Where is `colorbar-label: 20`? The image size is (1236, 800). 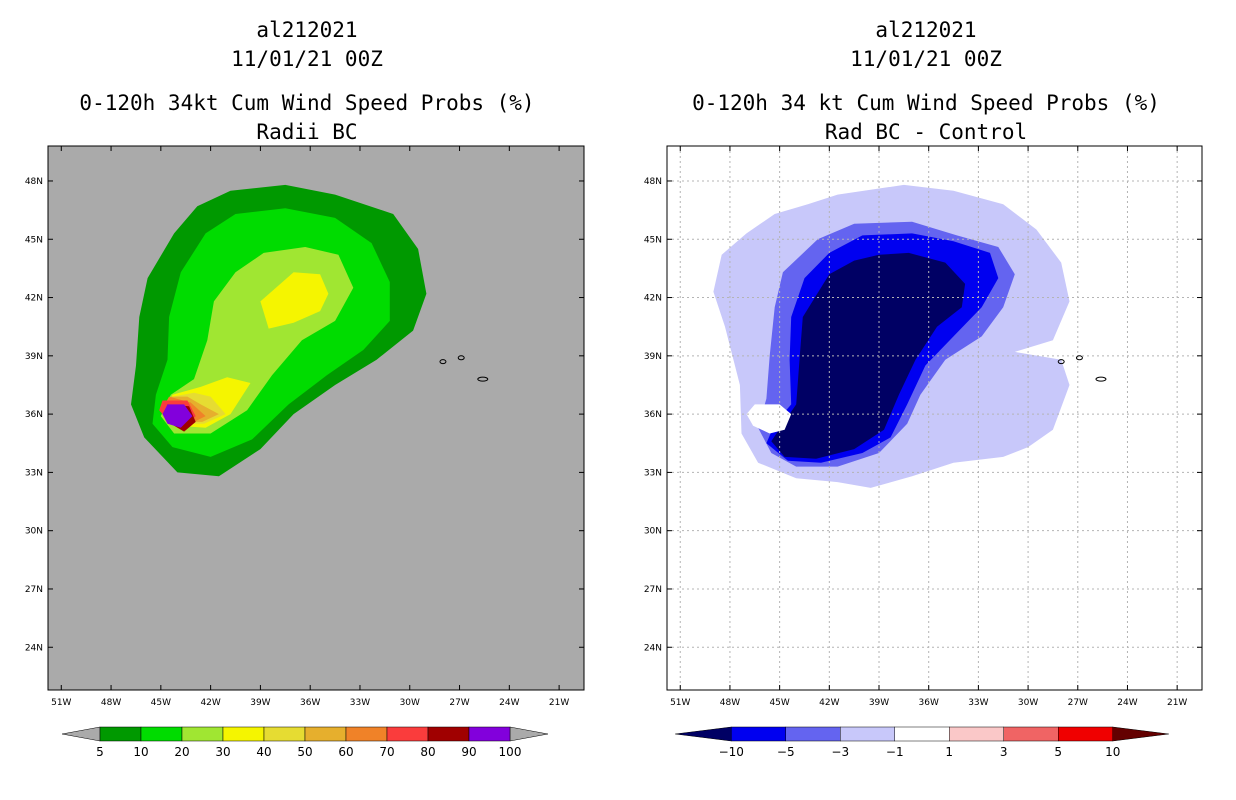 colorbar-label: 20 is located at coordinates (181, 752).